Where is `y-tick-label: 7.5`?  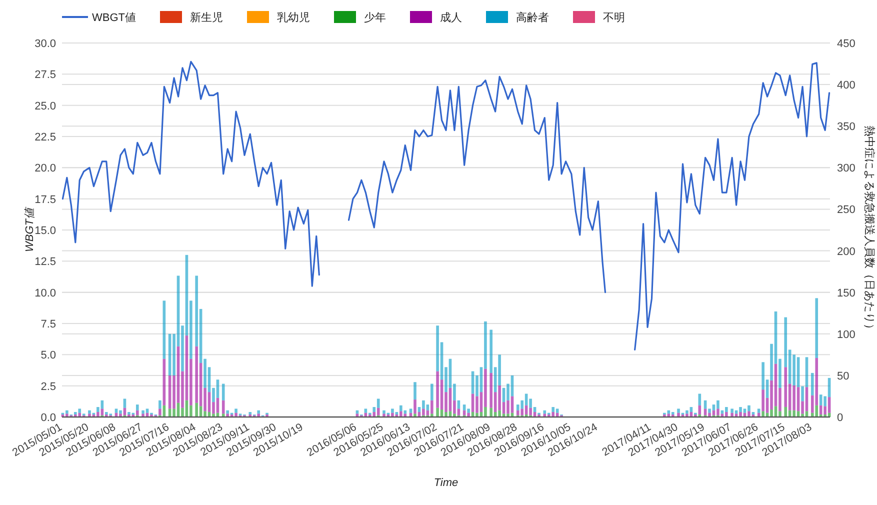
y-tick-label: 7.5 is located at coordinates (48, 324).